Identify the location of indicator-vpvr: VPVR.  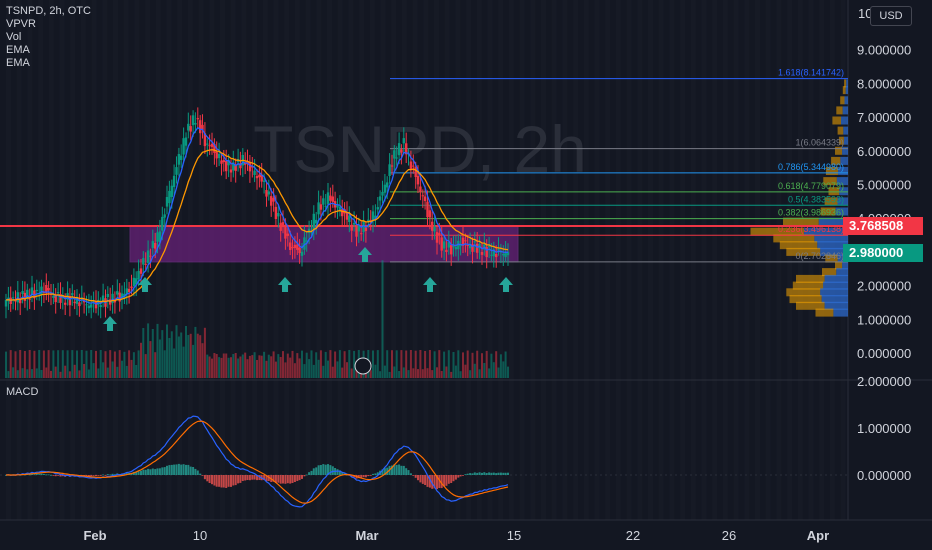
(21, 24).